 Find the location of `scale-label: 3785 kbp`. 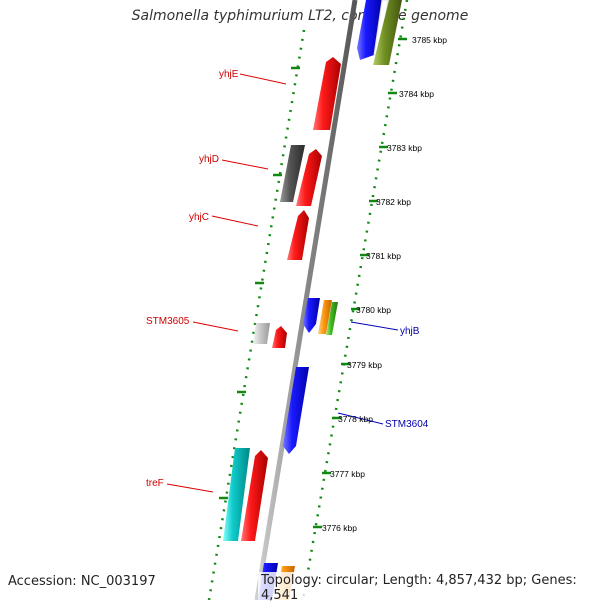

scale-label: 3785 kbp is located at coordinates (429, 40).